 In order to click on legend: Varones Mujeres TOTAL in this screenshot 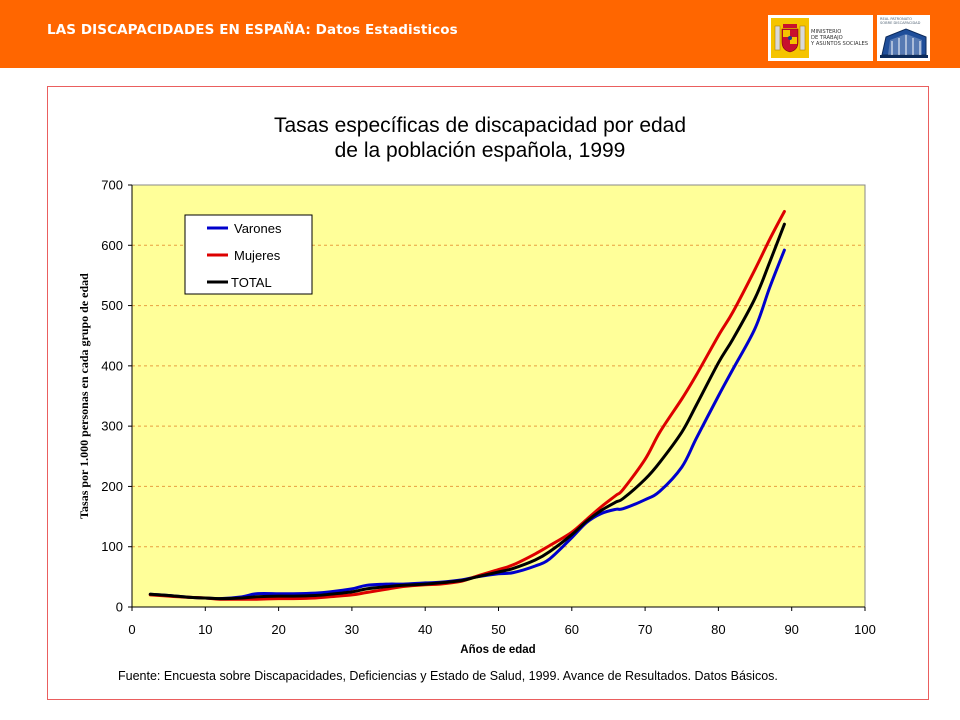, I will do `click(248, 254)`.